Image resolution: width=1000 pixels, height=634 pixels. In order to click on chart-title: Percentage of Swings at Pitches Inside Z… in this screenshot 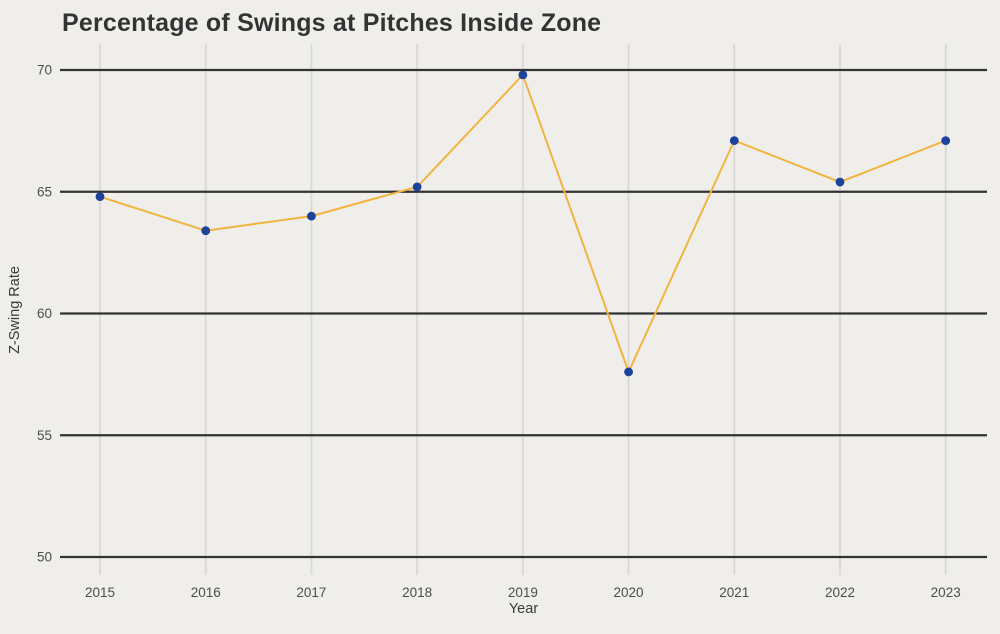, I will do `click(332, 23)`.